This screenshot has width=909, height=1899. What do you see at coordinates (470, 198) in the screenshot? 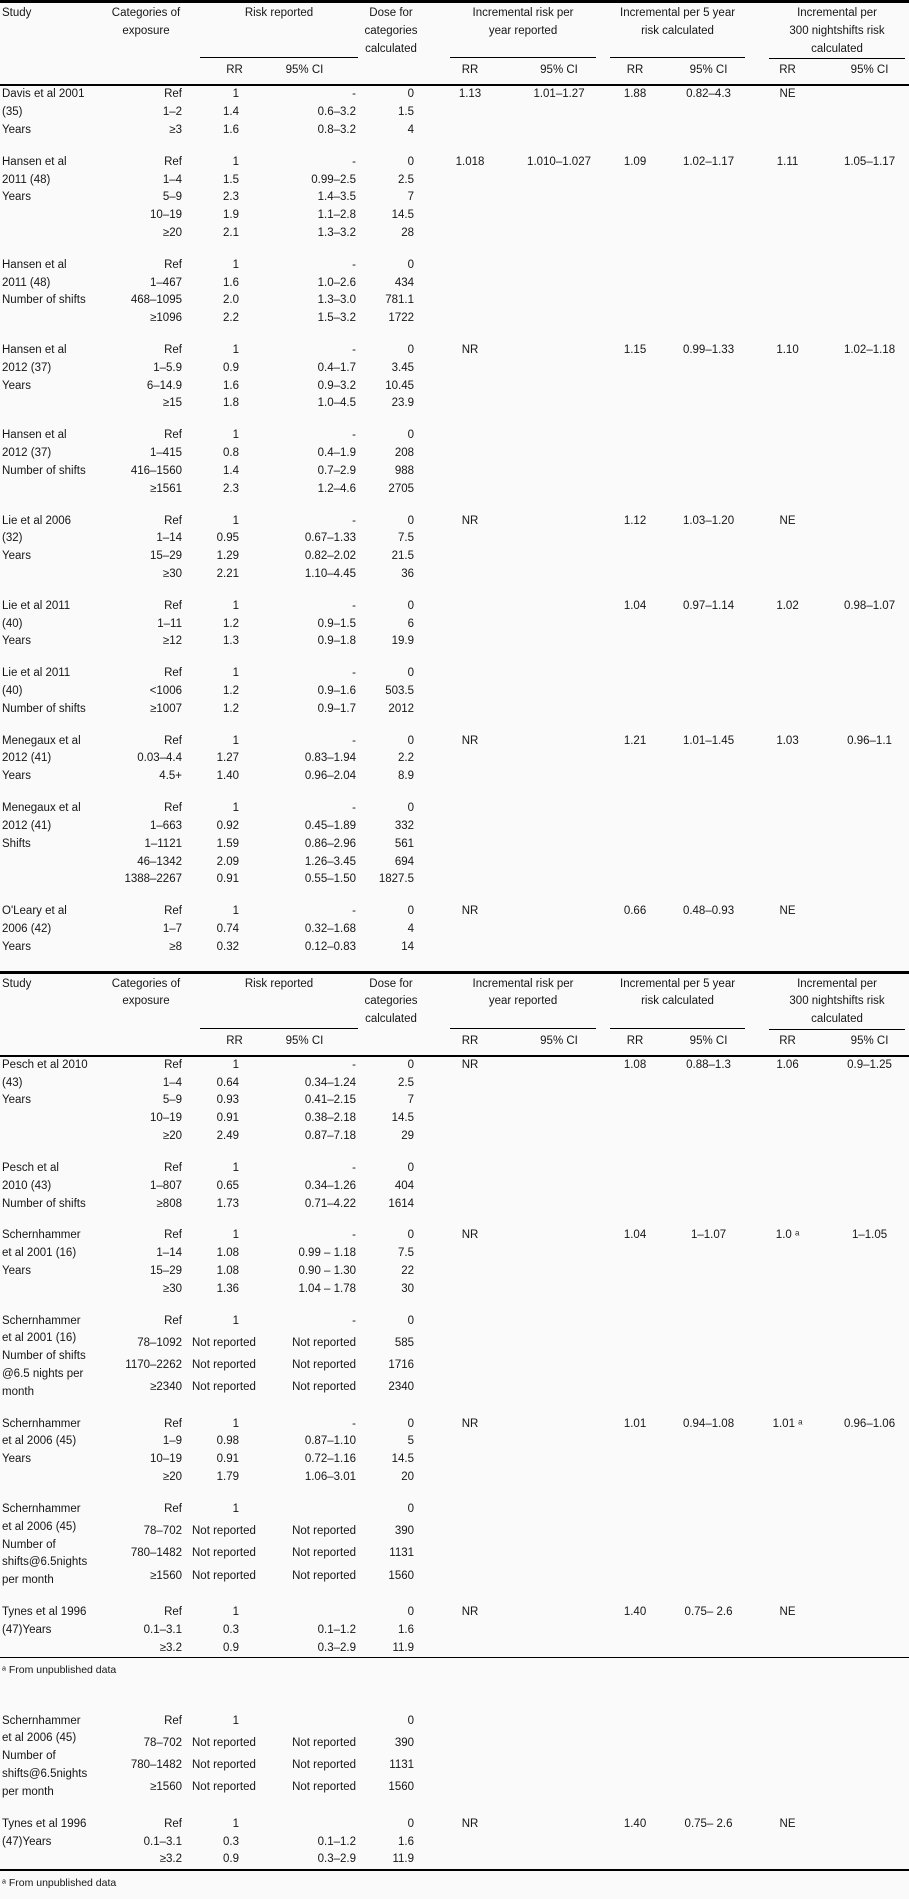
I see `inc-year-rr-cell: 1.018` at bounding box center [470, 198].